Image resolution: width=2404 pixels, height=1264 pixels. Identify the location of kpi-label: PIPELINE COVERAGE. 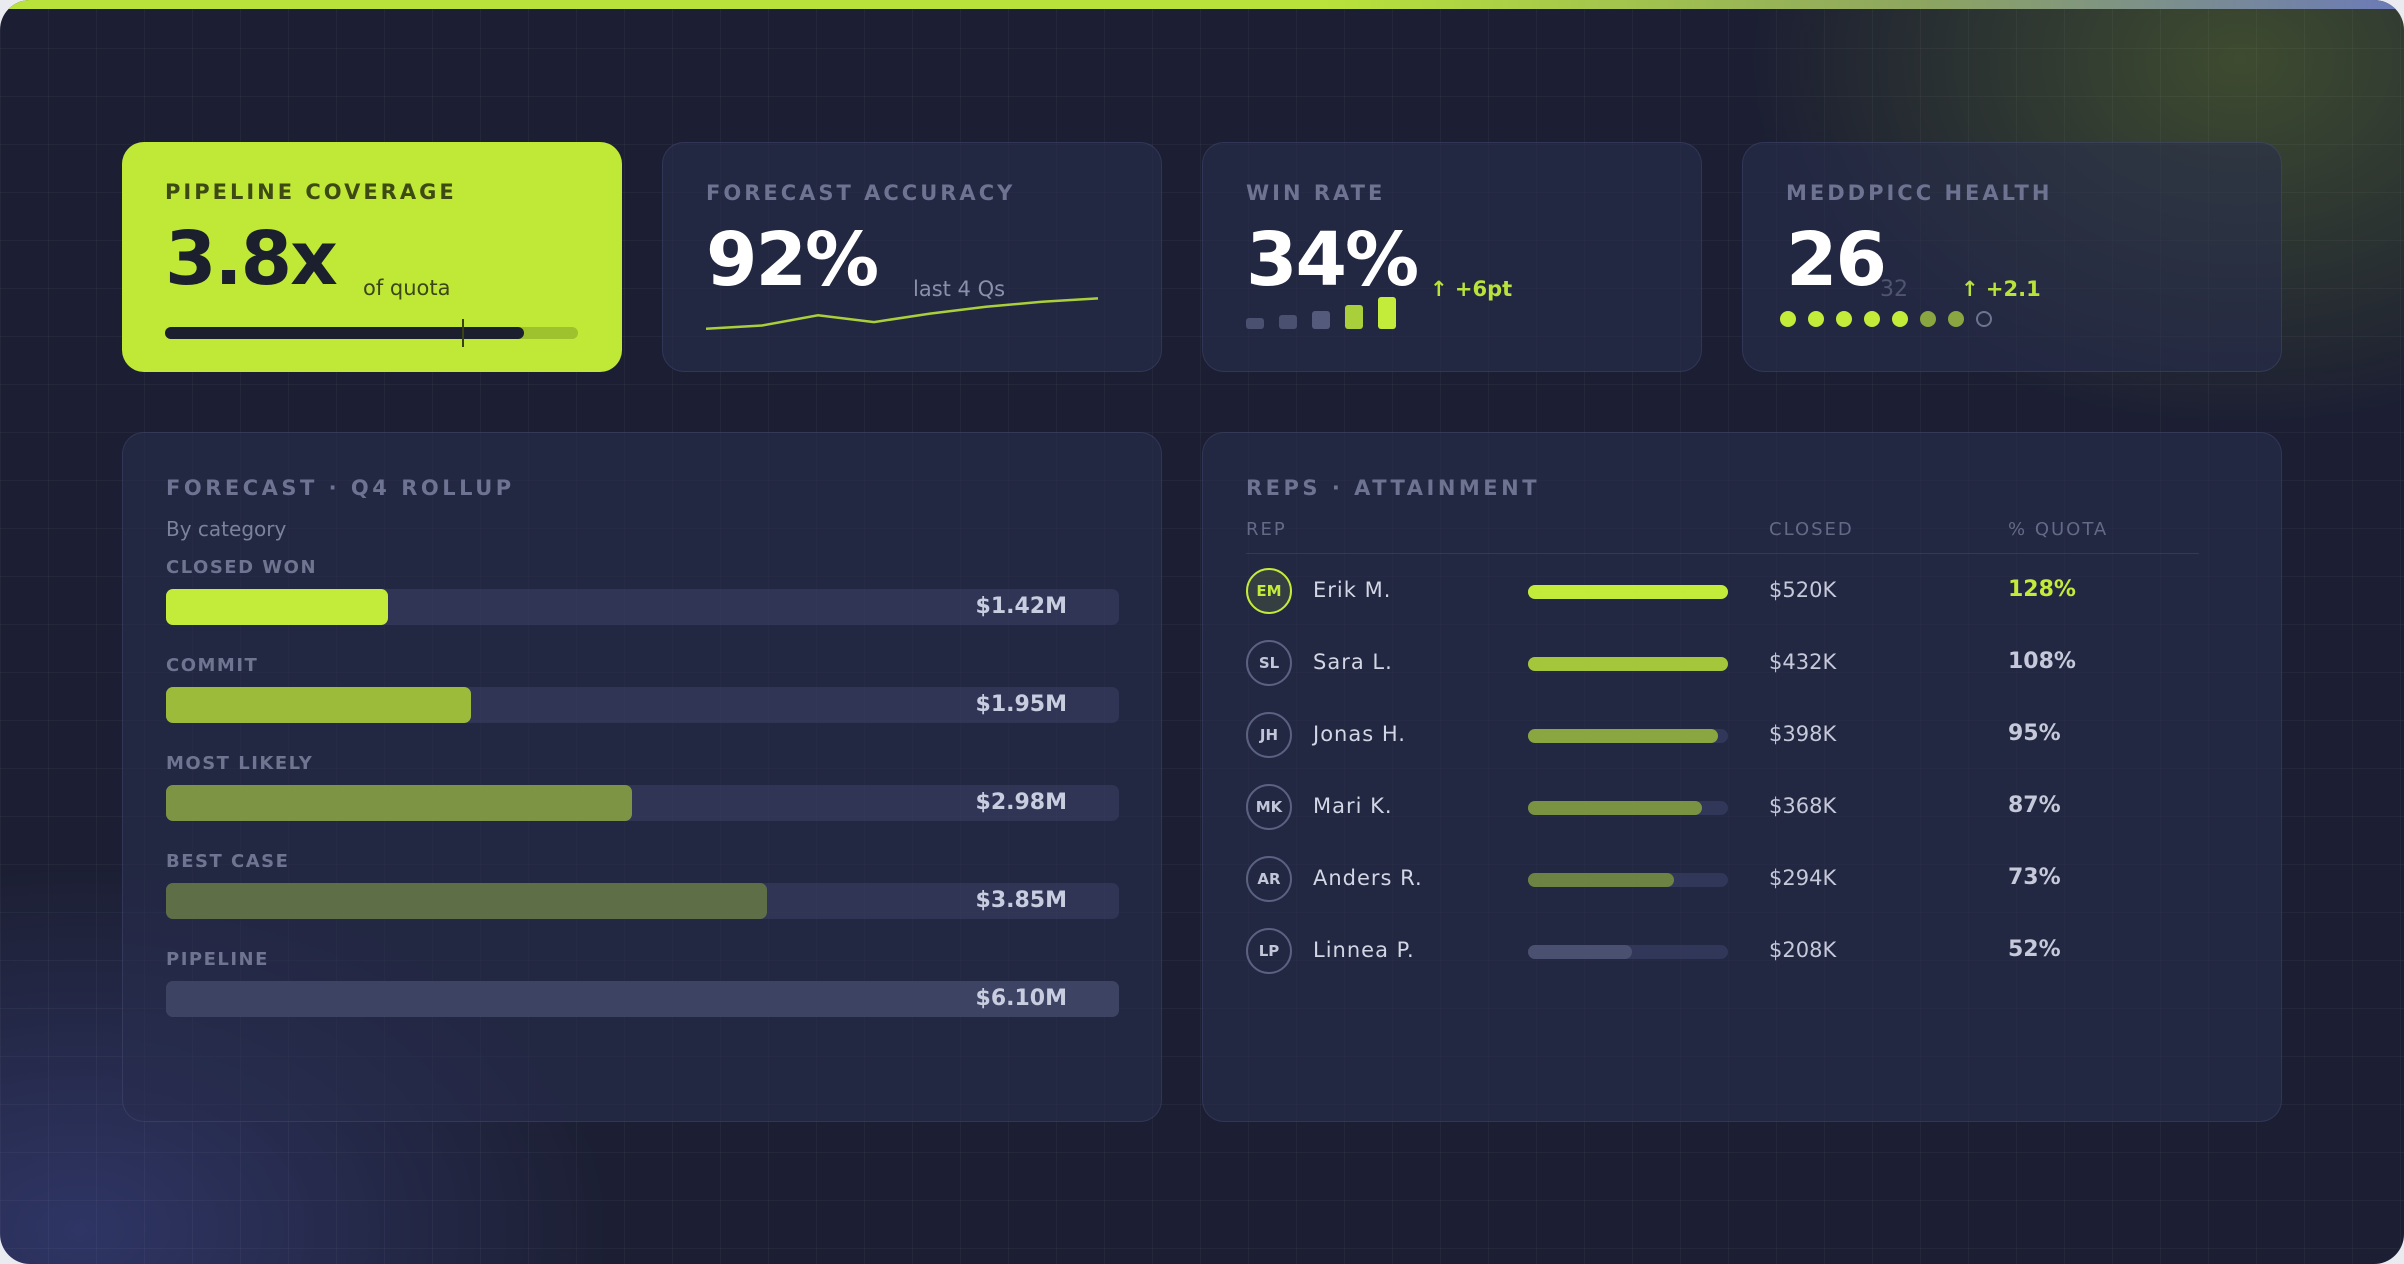
(311, 192).